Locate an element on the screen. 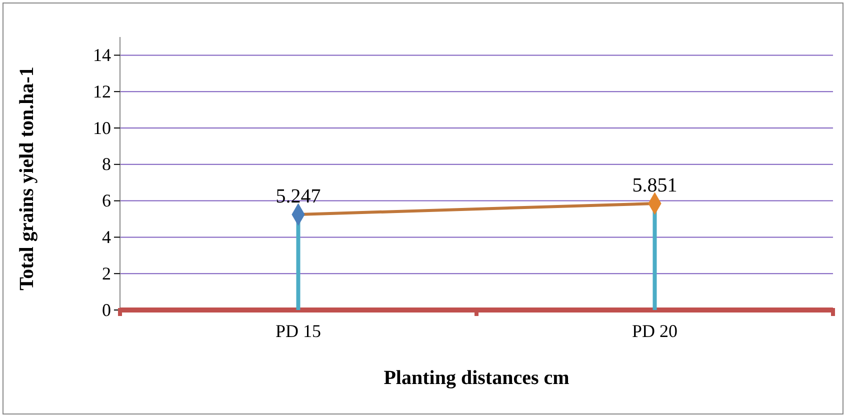  x-axis-title: Planting distances cm is located at coordinates (477, 378).